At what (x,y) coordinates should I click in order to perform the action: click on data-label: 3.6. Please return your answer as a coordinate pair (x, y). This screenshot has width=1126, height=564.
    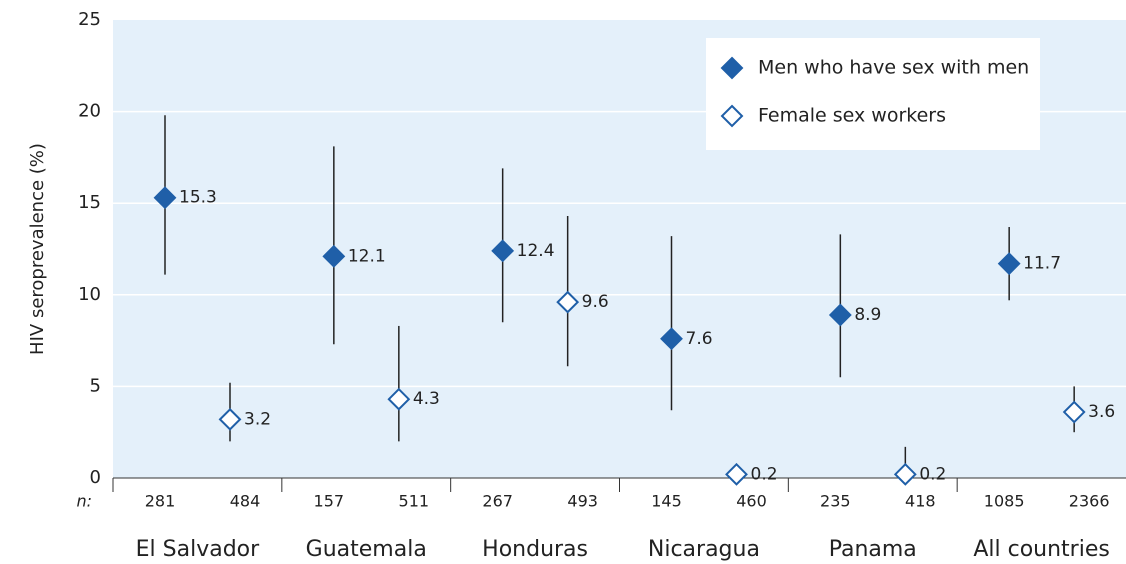
    Looking at the image, I should click on (1101, 412).